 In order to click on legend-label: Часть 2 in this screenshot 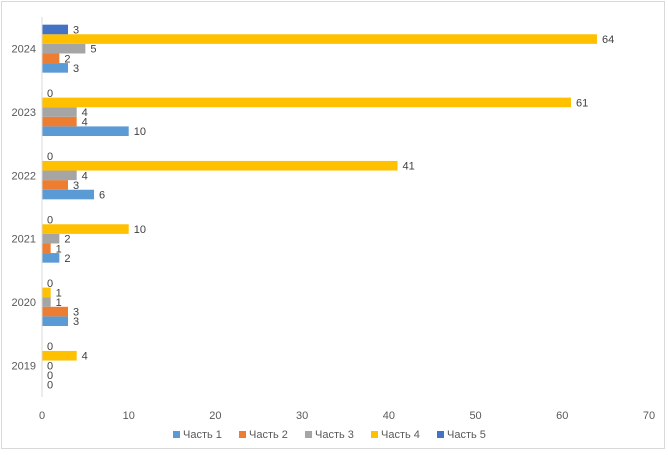, I will do `click(268, 435)`.